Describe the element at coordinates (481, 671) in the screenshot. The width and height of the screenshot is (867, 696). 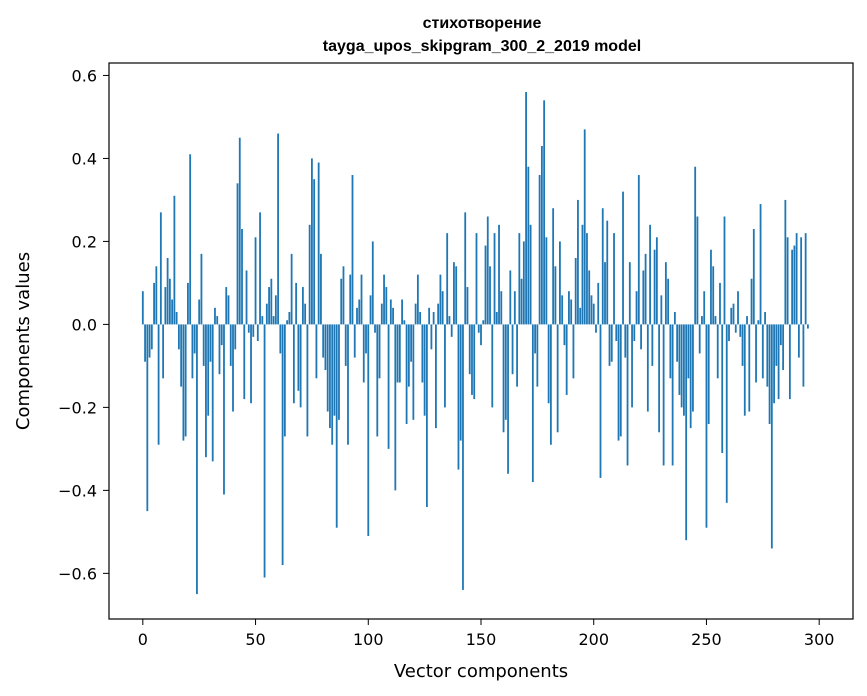
I see `x-axis-label: Vector components` at that location.